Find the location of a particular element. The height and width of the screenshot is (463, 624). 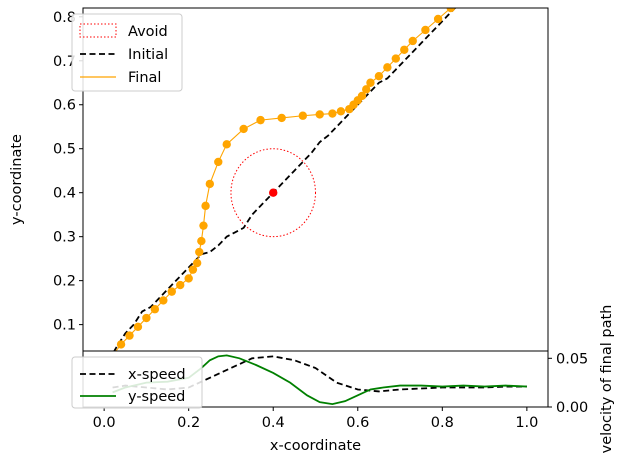

y2-tick-label: 0.00 is located at coordinates (572, 408).